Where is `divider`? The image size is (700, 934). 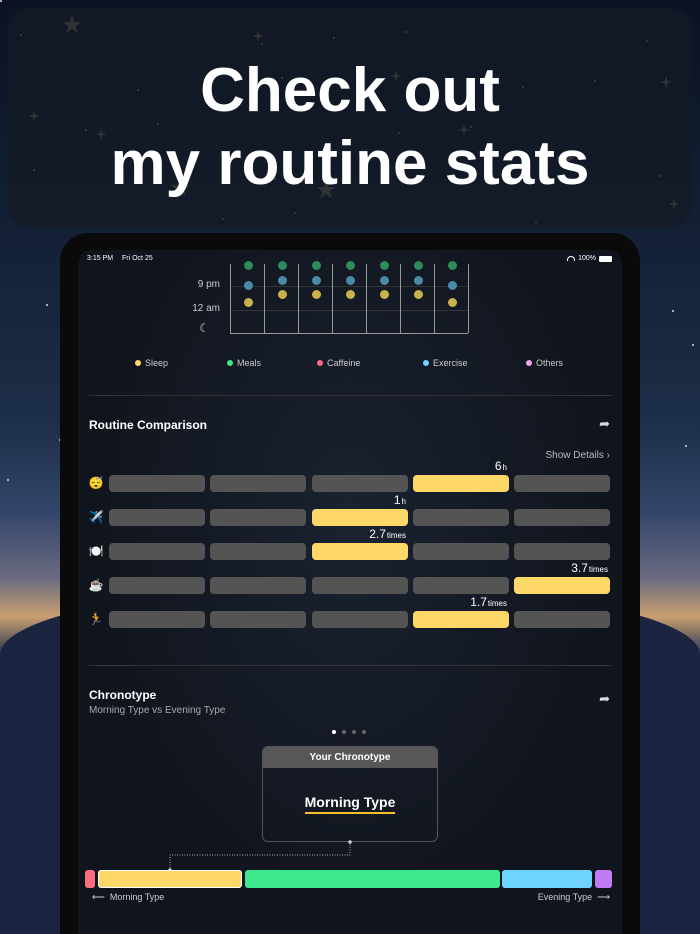 divider is located at coordinates (350, 665).